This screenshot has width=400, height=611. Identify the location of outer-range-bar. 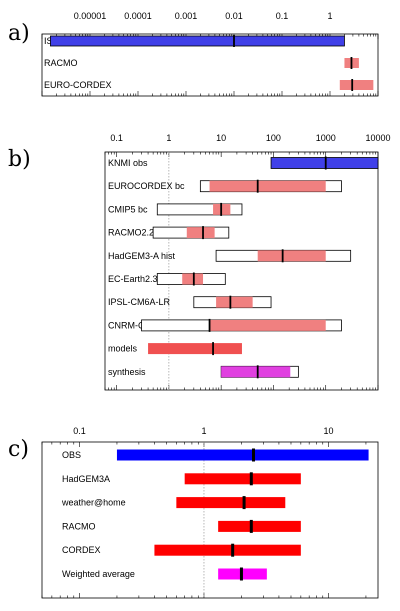
(199, 209).